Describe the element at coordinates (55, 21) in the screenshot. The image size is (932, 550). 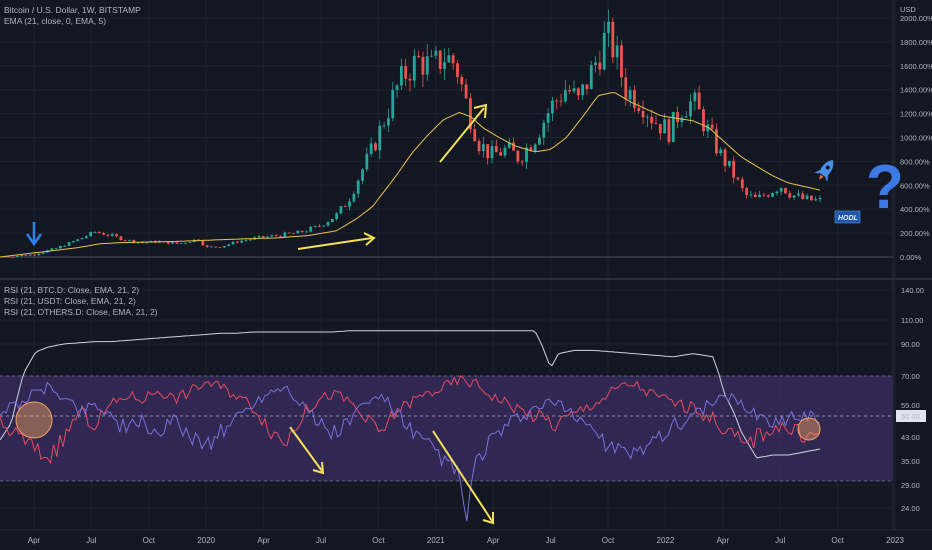
I see `ema-legend: EMA (21, close, 0, EMA, 5)` at that location.